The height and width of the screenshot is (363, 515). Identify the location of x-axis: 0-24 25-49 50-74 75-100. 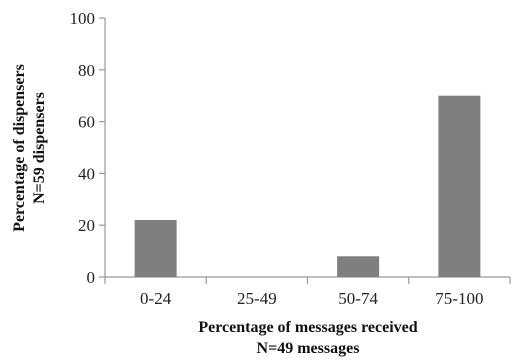
(307, 292).